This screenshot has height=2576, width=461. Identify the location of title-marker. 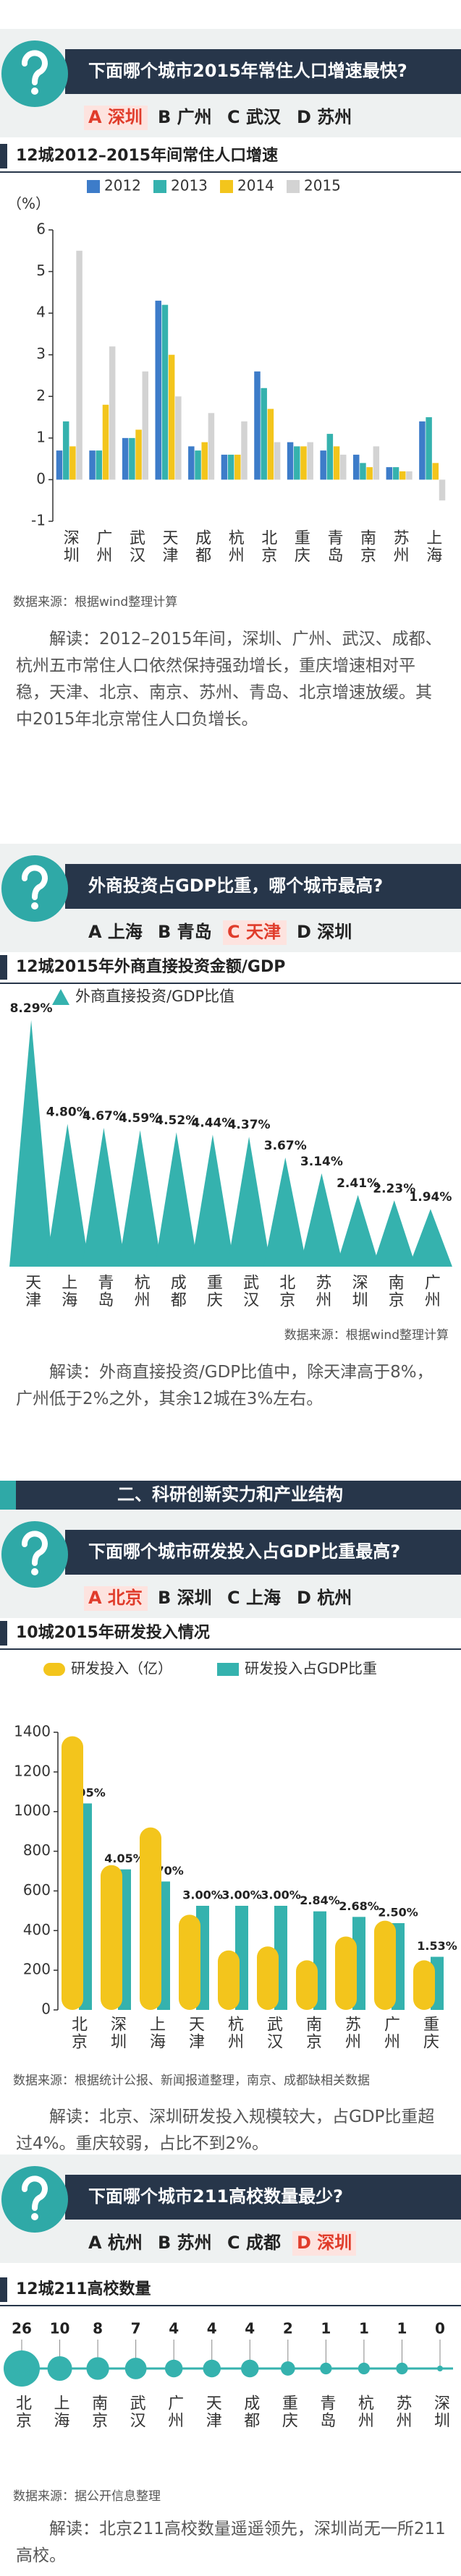
(3, 1633).